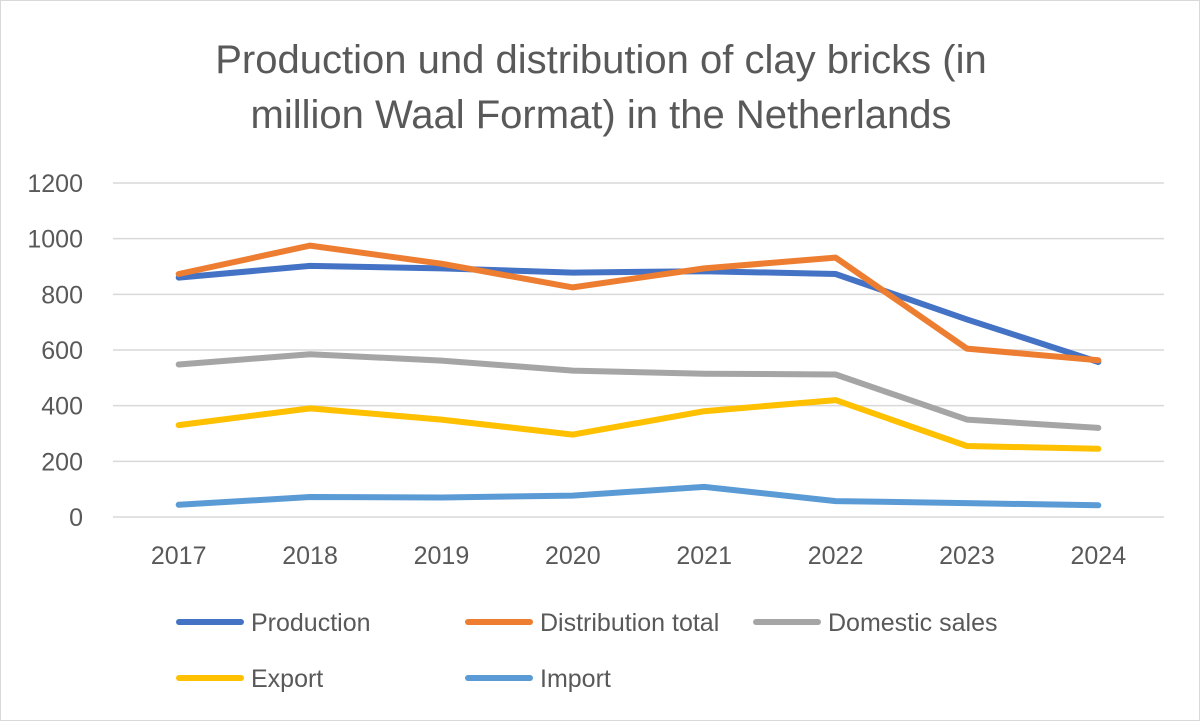 This screenshot has width=1200, height=722. I want to click on y-tick-label: 200, so click(62, 462).